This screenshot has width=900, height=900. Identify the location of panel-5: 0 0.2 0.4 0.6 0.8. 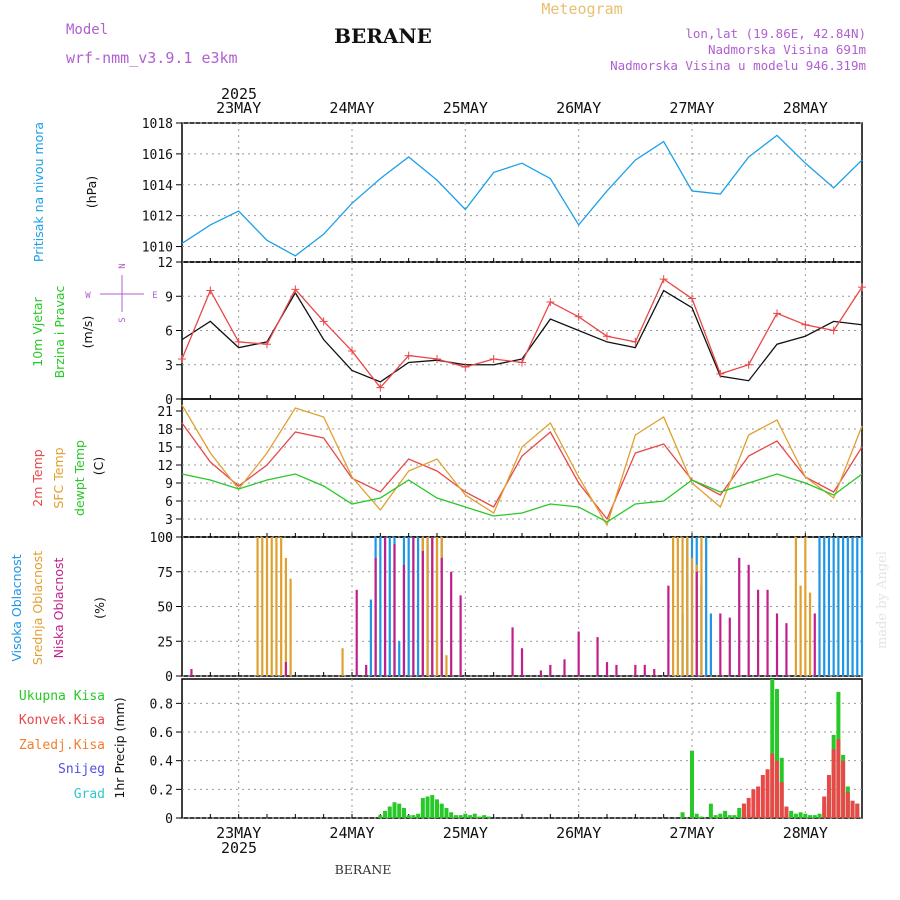
(506, 752).